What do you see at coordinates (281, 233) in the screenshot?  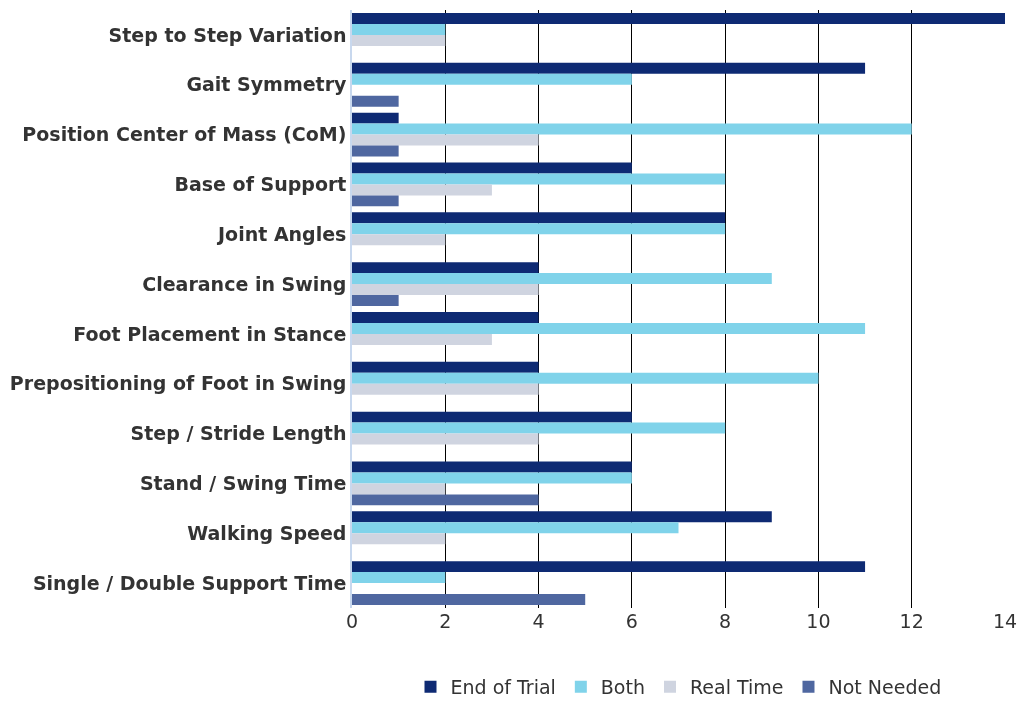 I see `y-tick-label: Joint Angles` at bounding box center [281, 233].